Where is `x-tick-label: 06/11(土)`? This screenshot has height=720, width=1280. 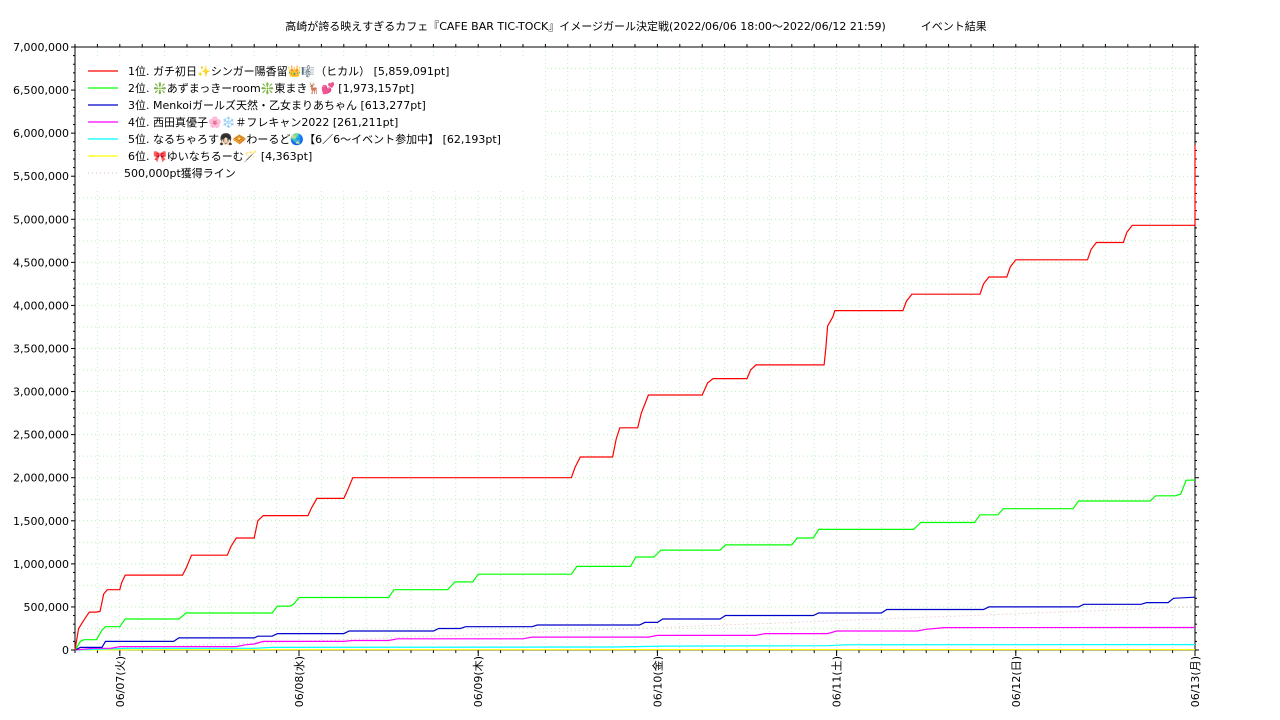 x-tick-label: 06/11(土) is located at coordinates (837, 681).